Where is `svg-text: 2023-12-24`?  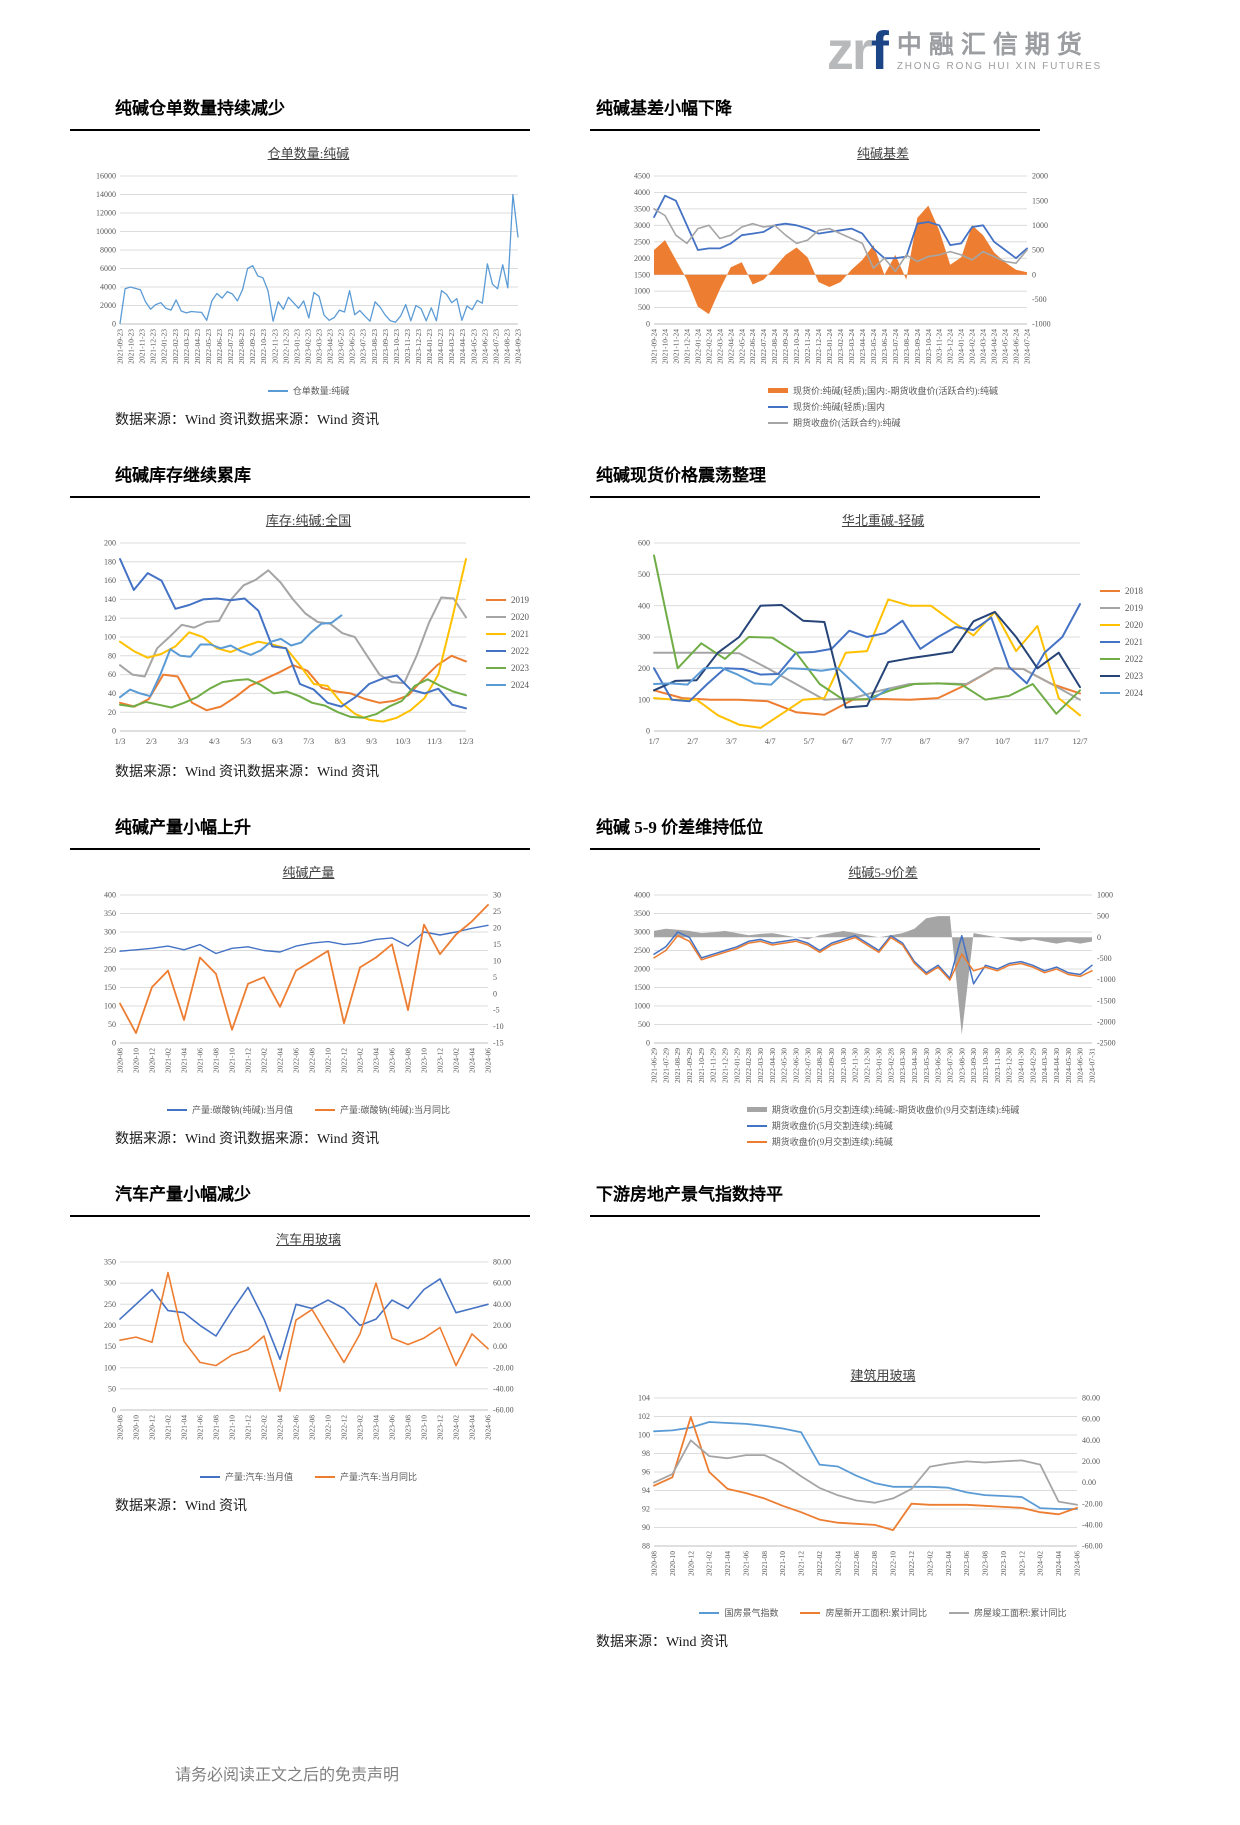
svg-text: 2023-12-24 is located at coordinates (950, 346).